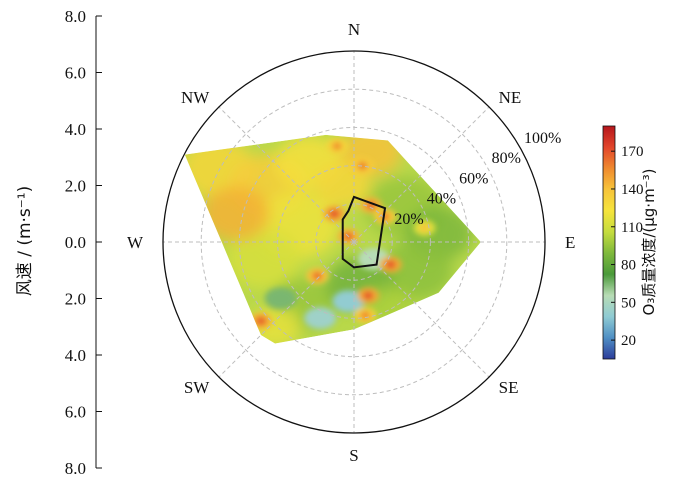 This screenshot has width=700, height=479. What do you see at coordinates (570, 242) in the screenshot?
I see `direction-label: E` at bounding box center [570, 242].